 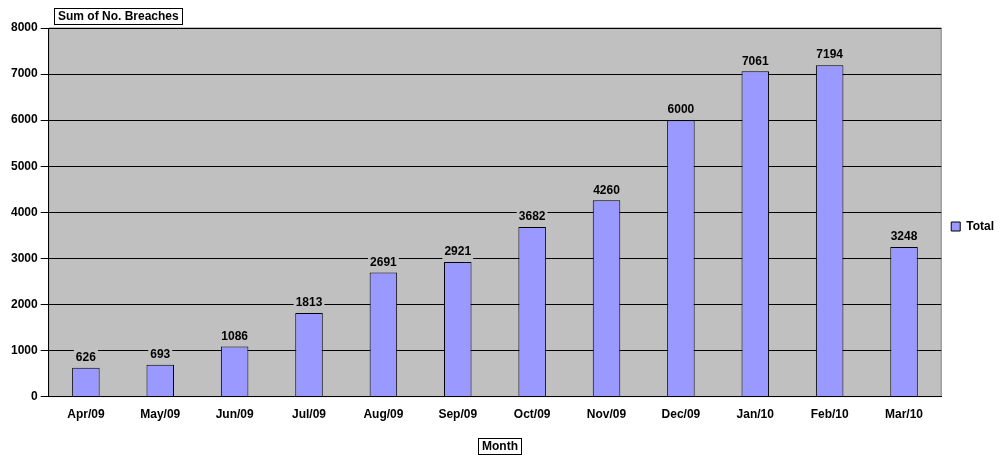 What do you see at coordinates (532, 216) in the screenshot?
I see `data-label: 3682` at bounding box center [532, 216].